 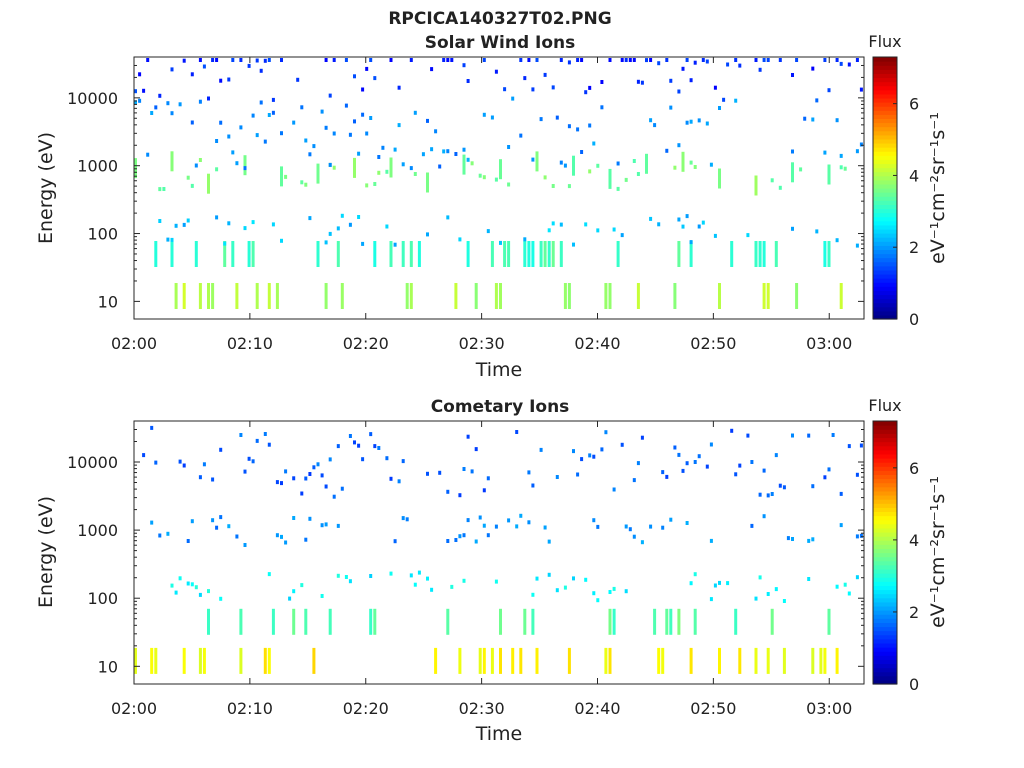 What do you see at coordinates (713, 343) in the screenshot?
I see `x-tick-label: 02:50` at bounding box center [713, 343].